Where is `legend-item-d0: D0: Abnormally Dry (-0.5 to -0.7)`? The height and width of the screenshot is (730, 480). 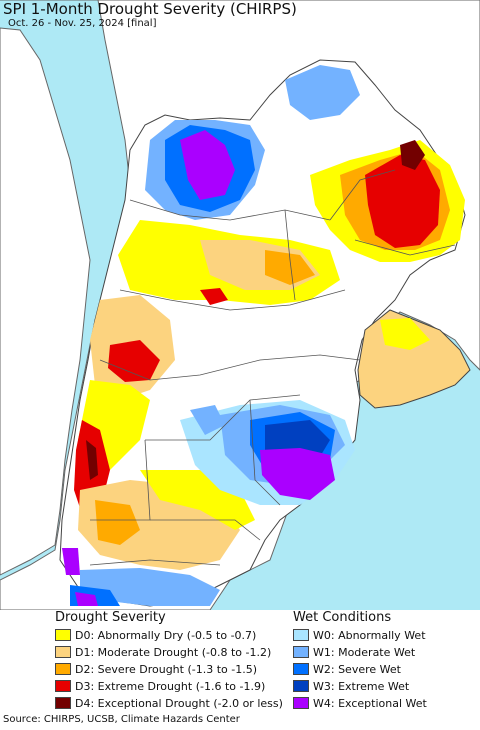
legend-item-d0: D0: Abnormally Dry (-0.5 to -0.7) is located at coordinates (155, 635).